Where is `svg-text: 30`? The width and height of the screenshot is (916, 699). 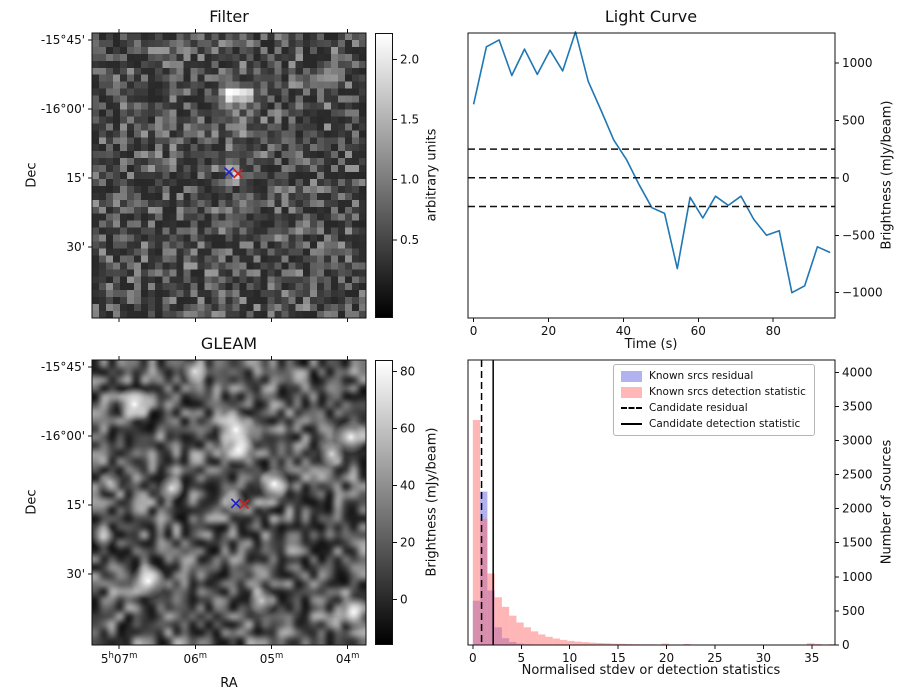 svg-text: 30 is located at coordinates (763, 658).